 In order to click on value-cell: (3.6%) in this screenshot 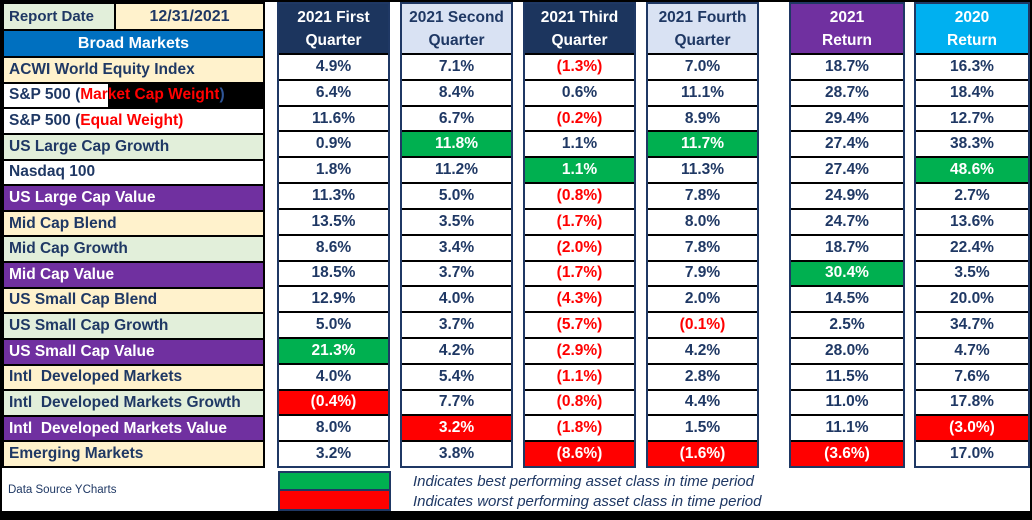, I will do `click(847, 454)`.